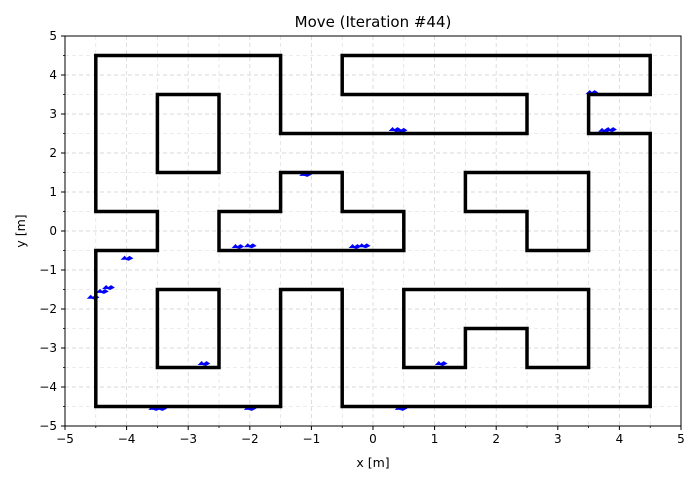 The image size is (700, 484). I want to click on x-axis-label: x [m], so click(372, 462).